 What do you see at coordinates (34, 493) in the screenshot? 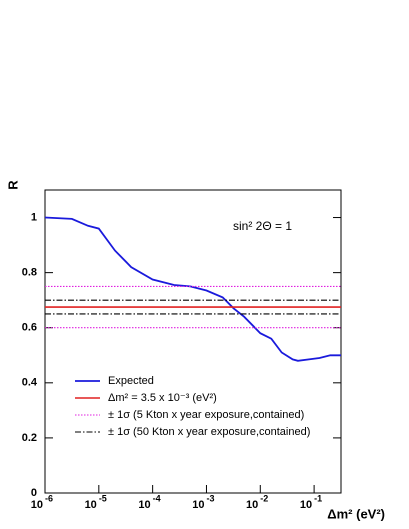
I see `y-tick-label: 0` at bounding box center [34, 493].